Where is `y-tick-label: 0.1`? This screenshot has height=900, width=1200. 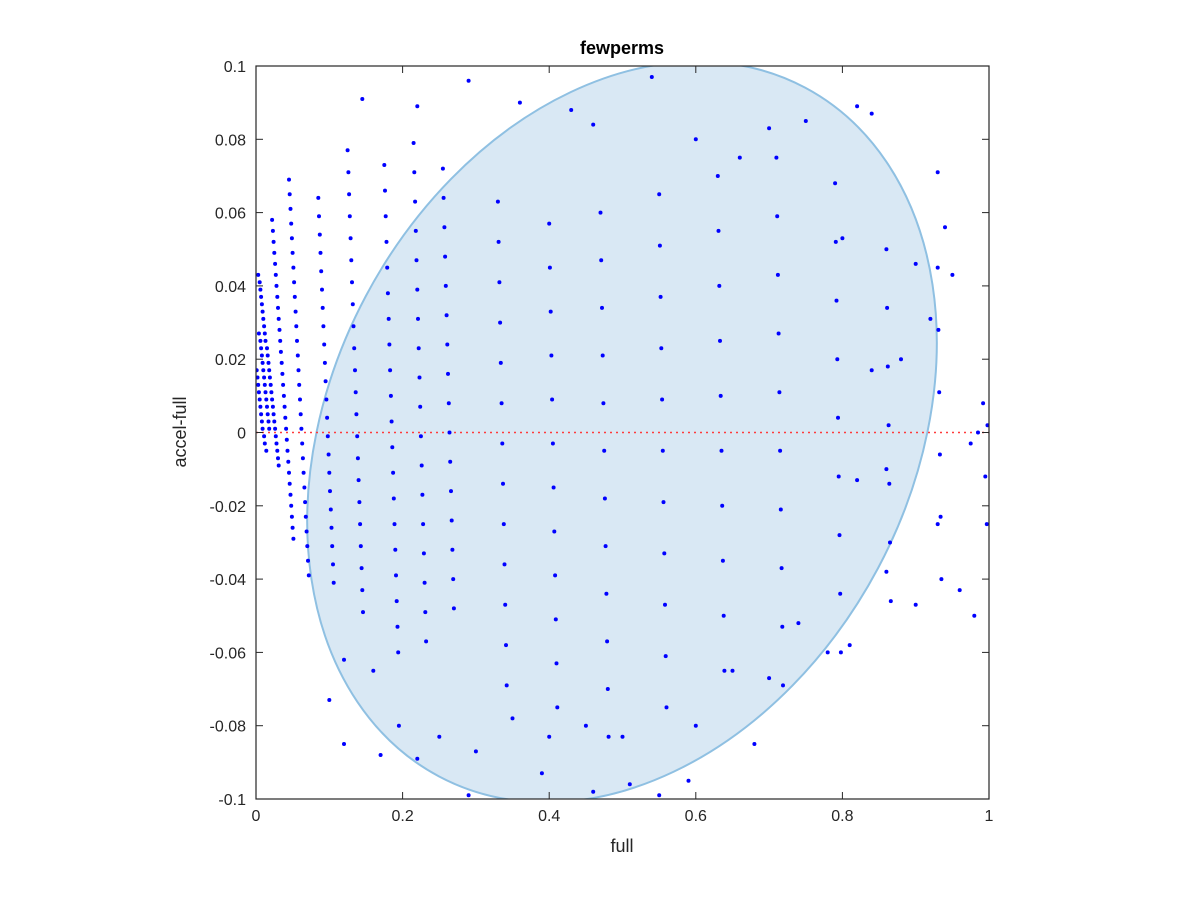 y-tick-label: 0.1 is located at coordinates (235, 67).